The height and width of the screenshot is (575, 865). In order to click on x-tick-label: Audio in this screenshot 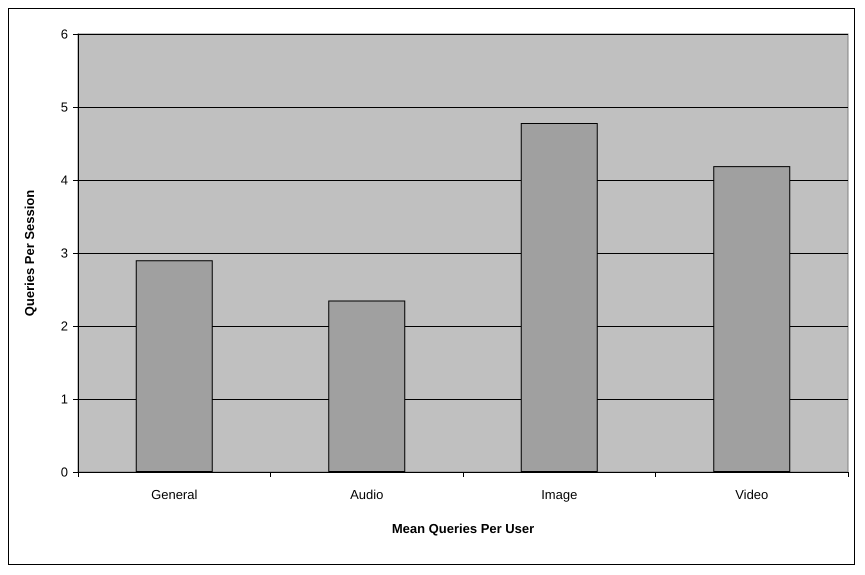, I will do `click(367, 494)`.